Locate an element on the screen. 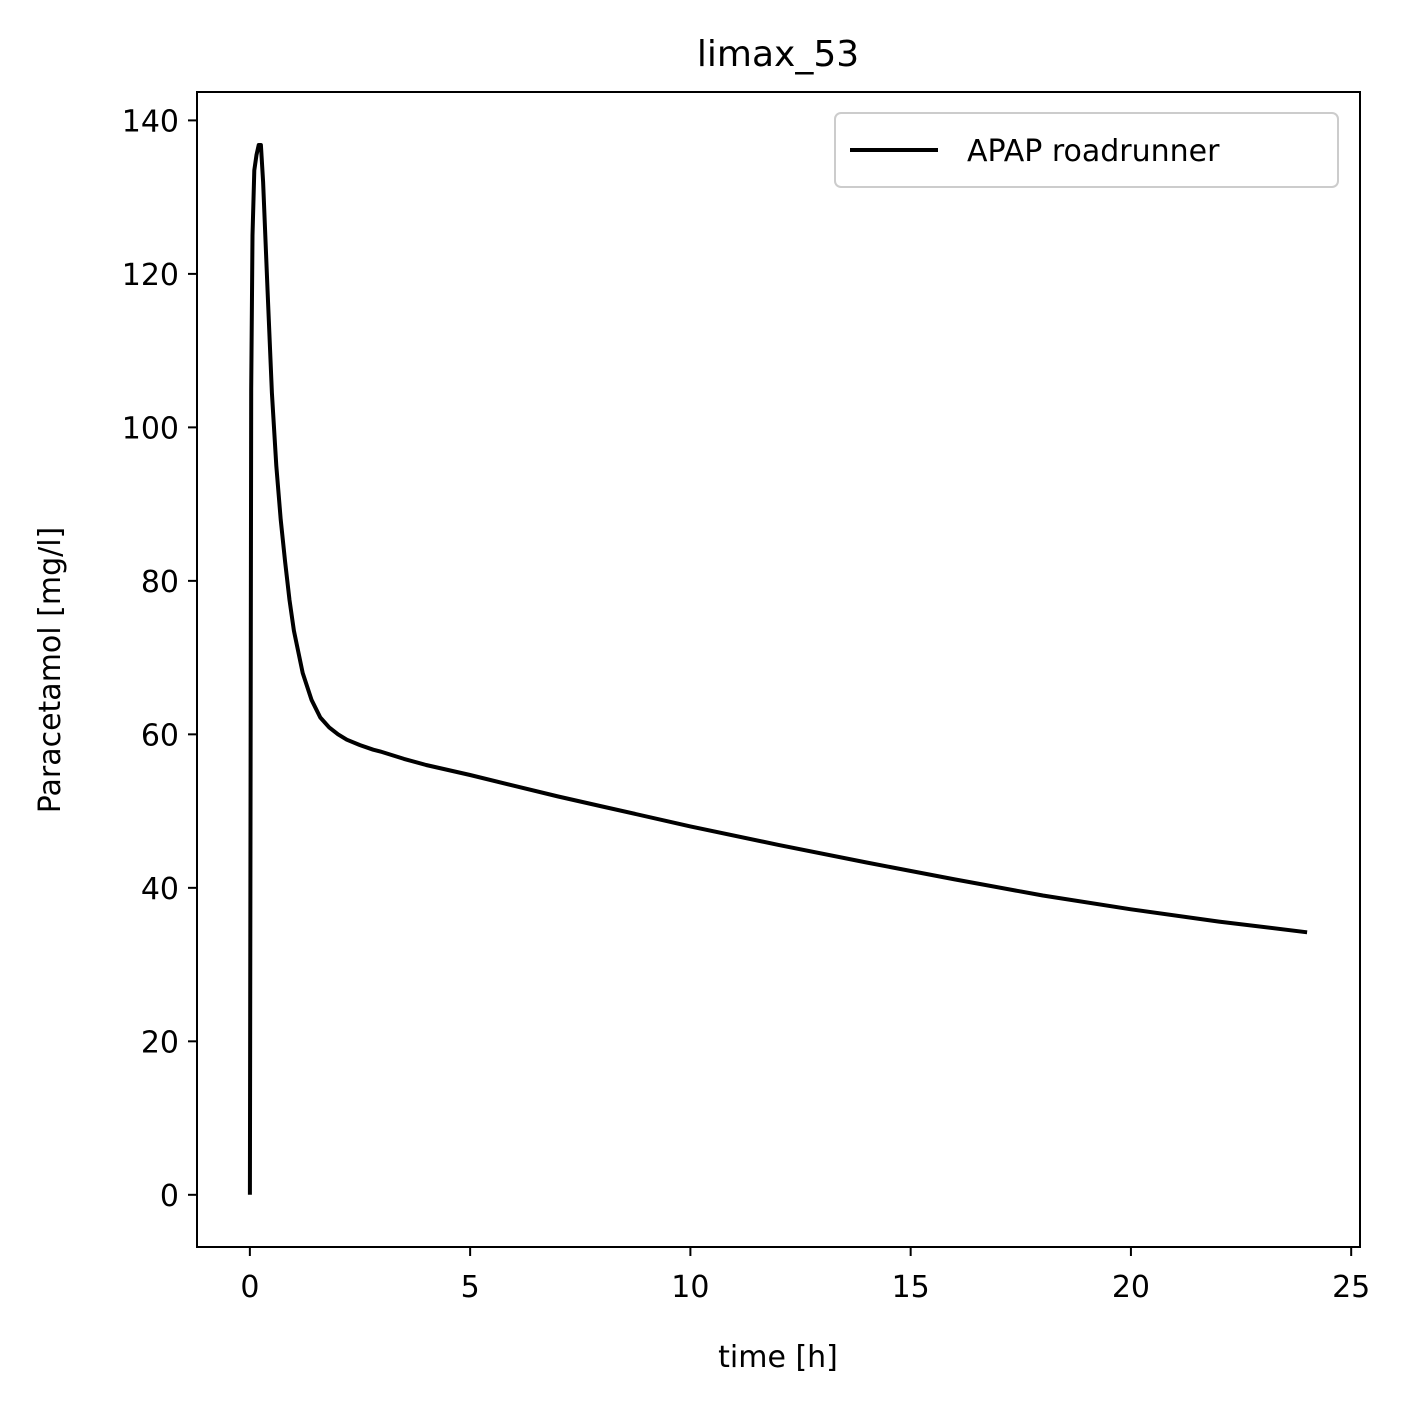  x-tick-label: 15 is located at coordinates (911, 1287).